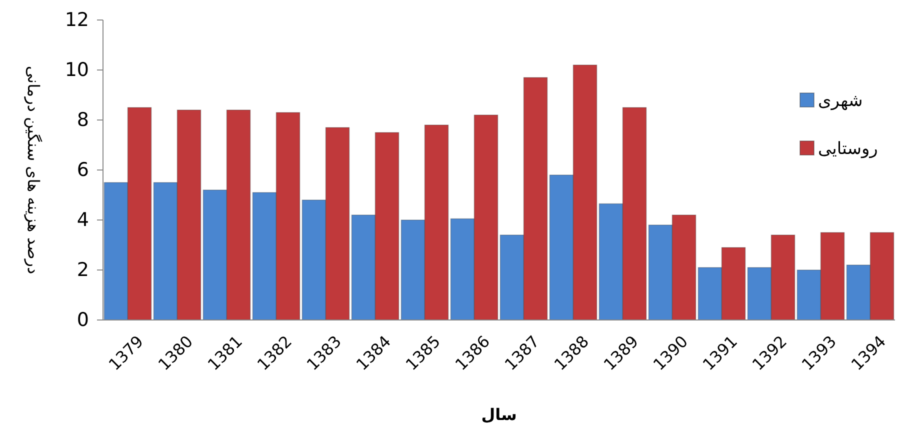 This screenshot has width=905, height=441. What do you see at coordinates (840, 101) in the screenshot?
I see `legend-label: شهری` at bounding box center [840, 101].